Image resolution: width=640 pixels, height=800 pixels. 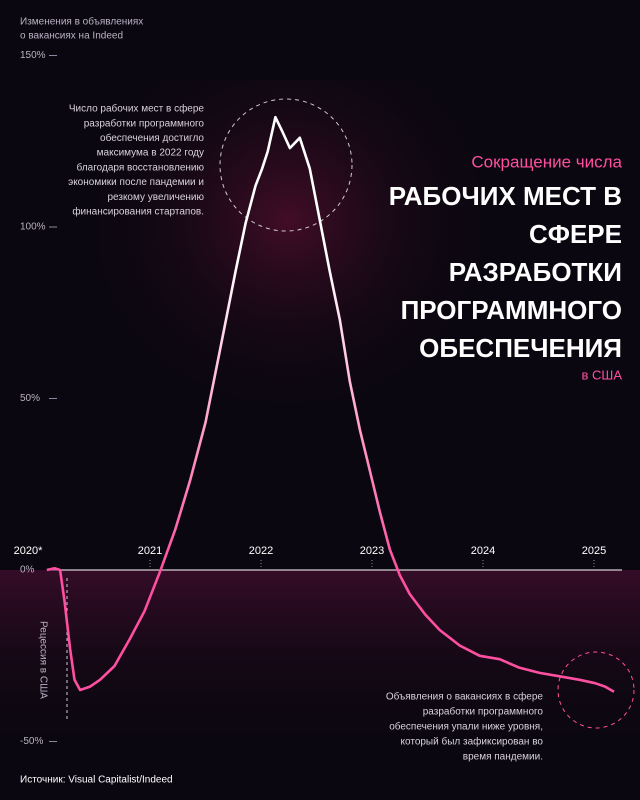 What do you see at coordinates (137, 109) in the screenshot?
I see `annotation: Число рабочих мест в сфере` at bounding box center [137, 109].